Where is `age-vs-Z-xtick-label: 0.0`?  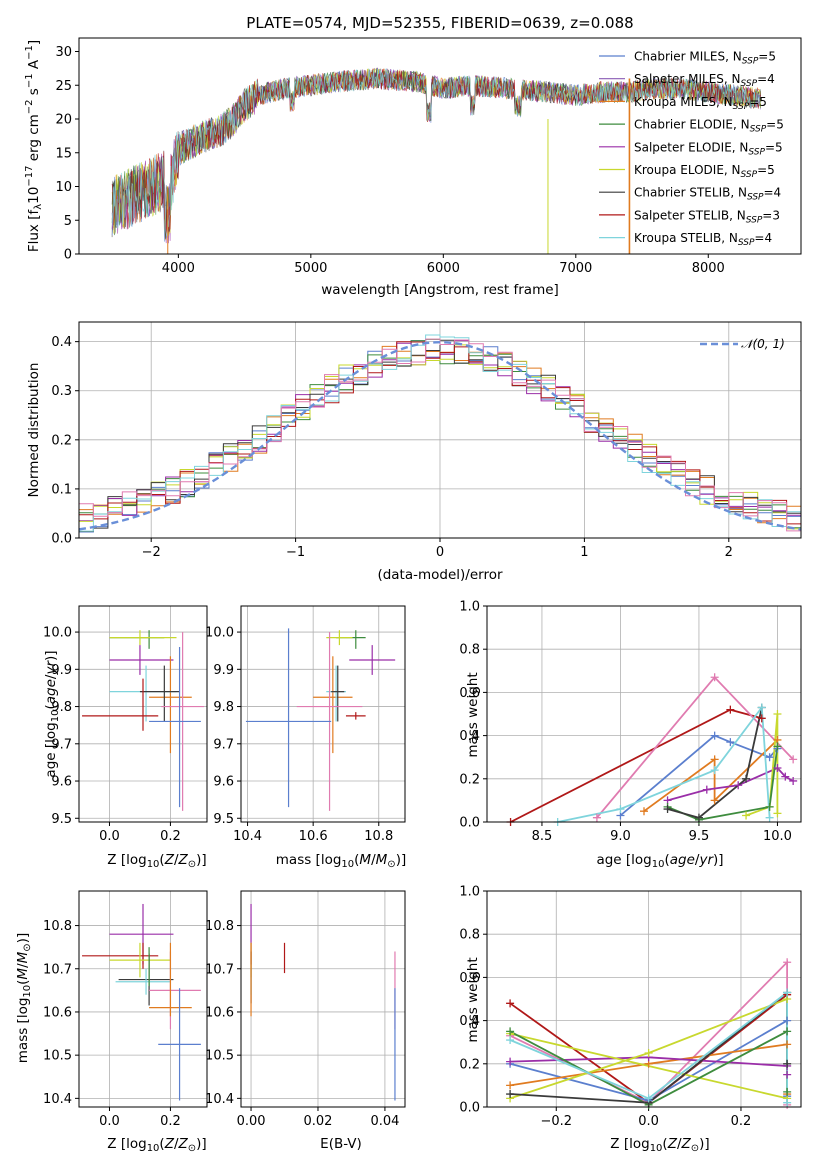 age-vs-Z-xtick-label: 0.0 is located at coordinates (109, 836).